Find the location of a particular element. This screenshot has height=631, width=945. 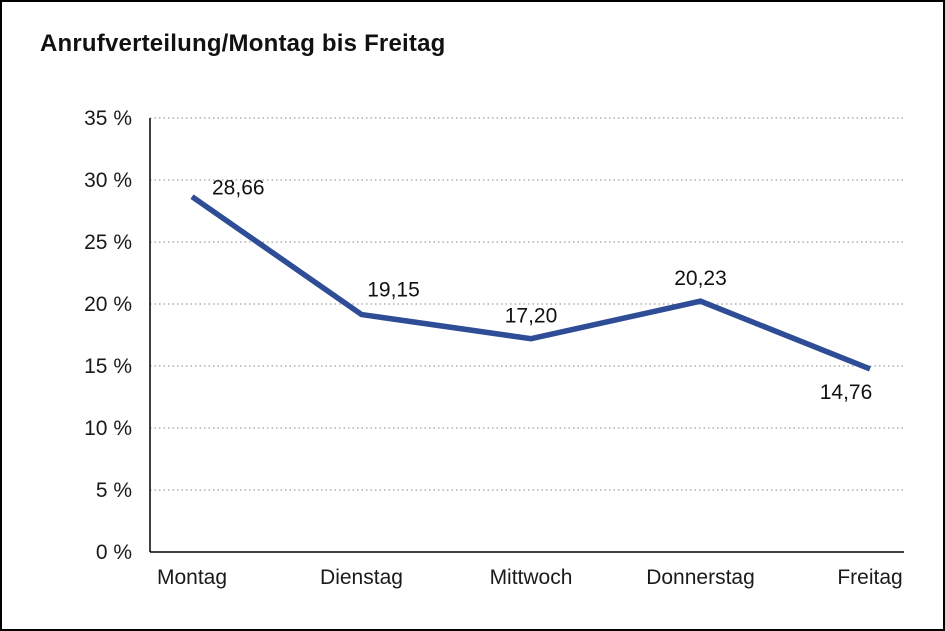

data-point-label: 28,66 is located at coordinates (238, 188).